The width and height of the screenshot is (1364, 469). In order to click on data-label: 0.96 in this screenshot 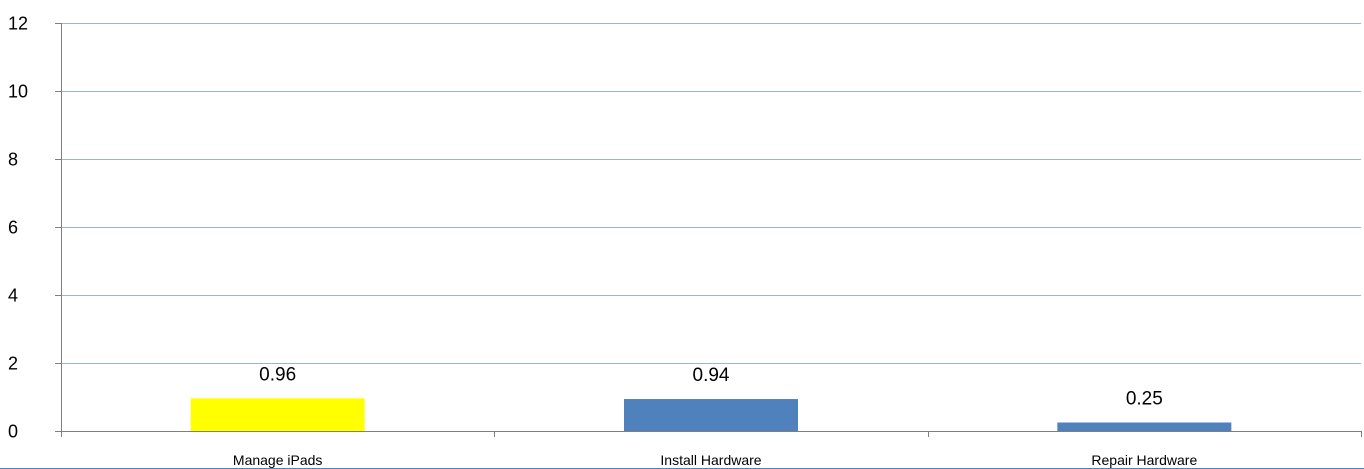, I will do `click(277, 374)`.